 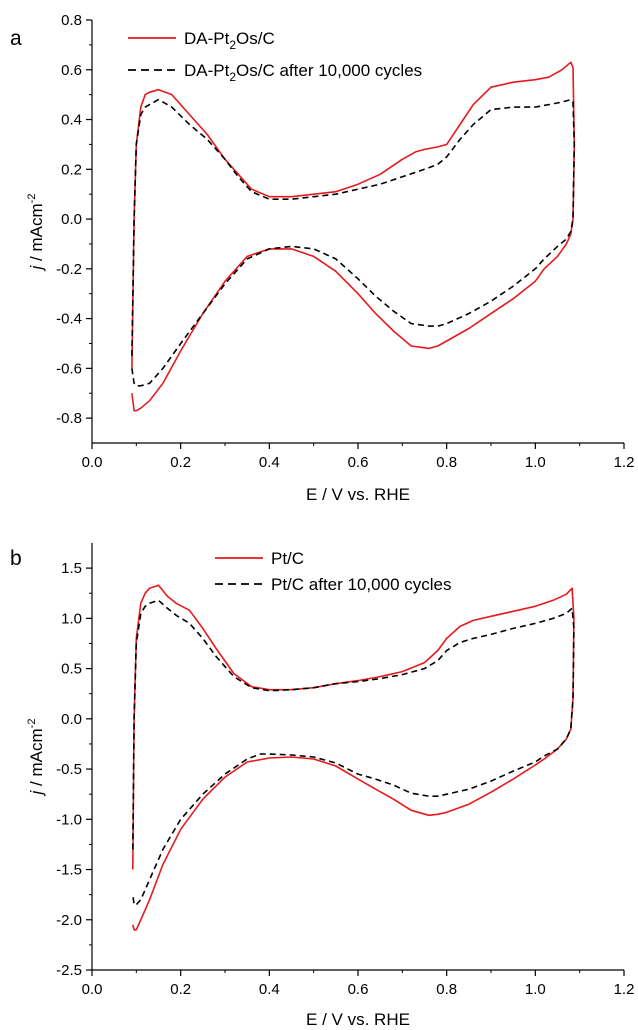 I want to click on y-tick-label: 1.5, so click(x=71, y=568).